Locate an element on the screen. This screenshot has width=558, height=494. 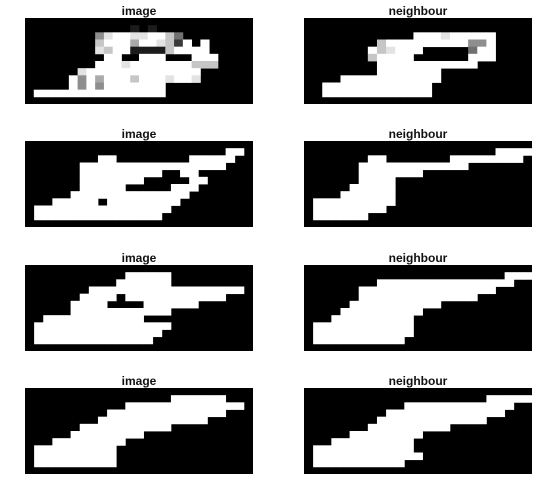
pixel-grid is located at coordinates (422, 308).